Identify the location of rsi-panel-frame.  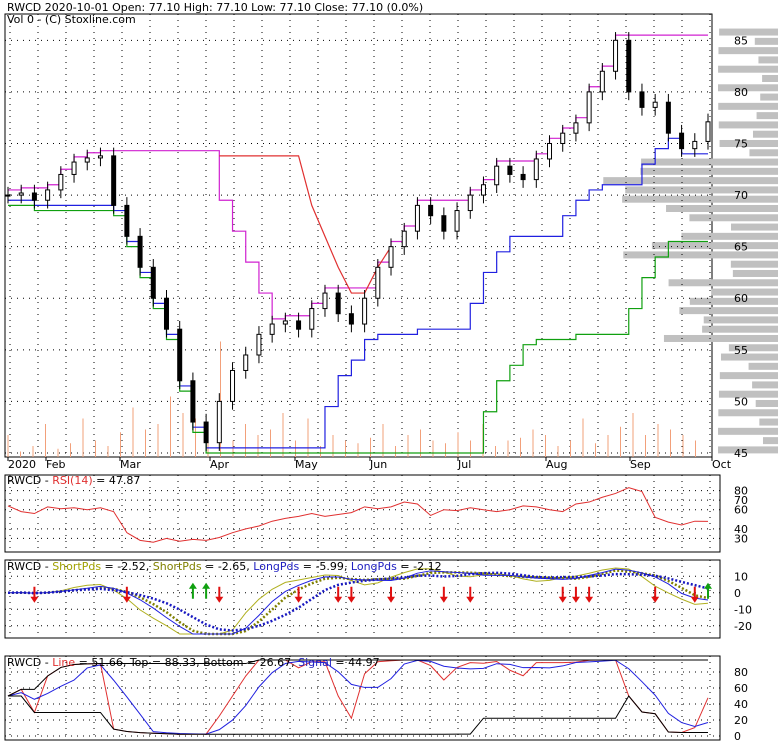
(362, 513).